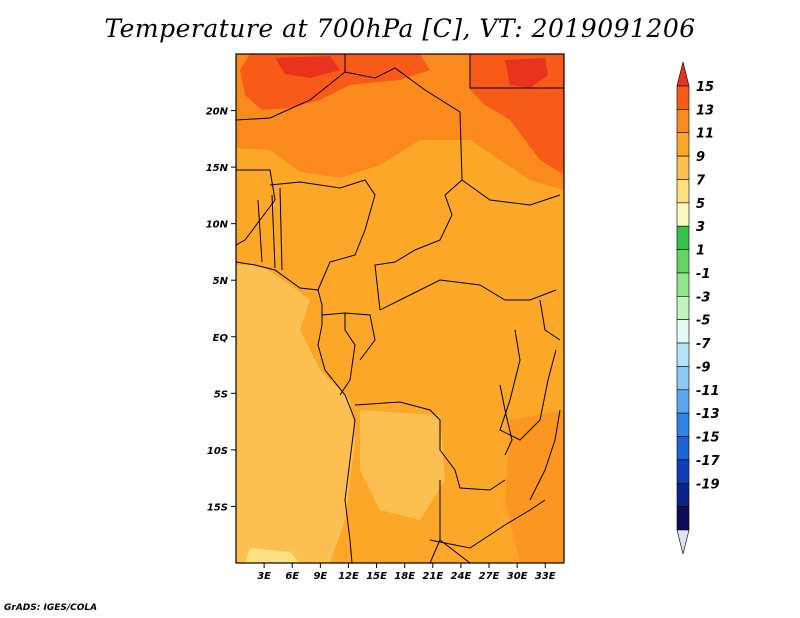 This screenshot has height=618, width=800. What do you see at coordinates (217, 451) in the screenshot?
I see `lat-tick-label: 10S` at bounding box center [217, 451].